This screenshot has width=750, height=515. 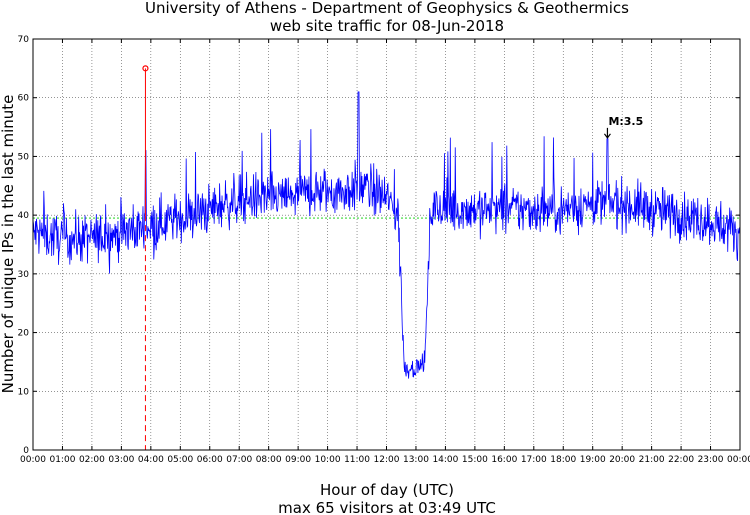 What do you see at coordinates (622, 460) in the screenshot?
I see `x-tick-label: 20:00` at bounding box center [622, 460].